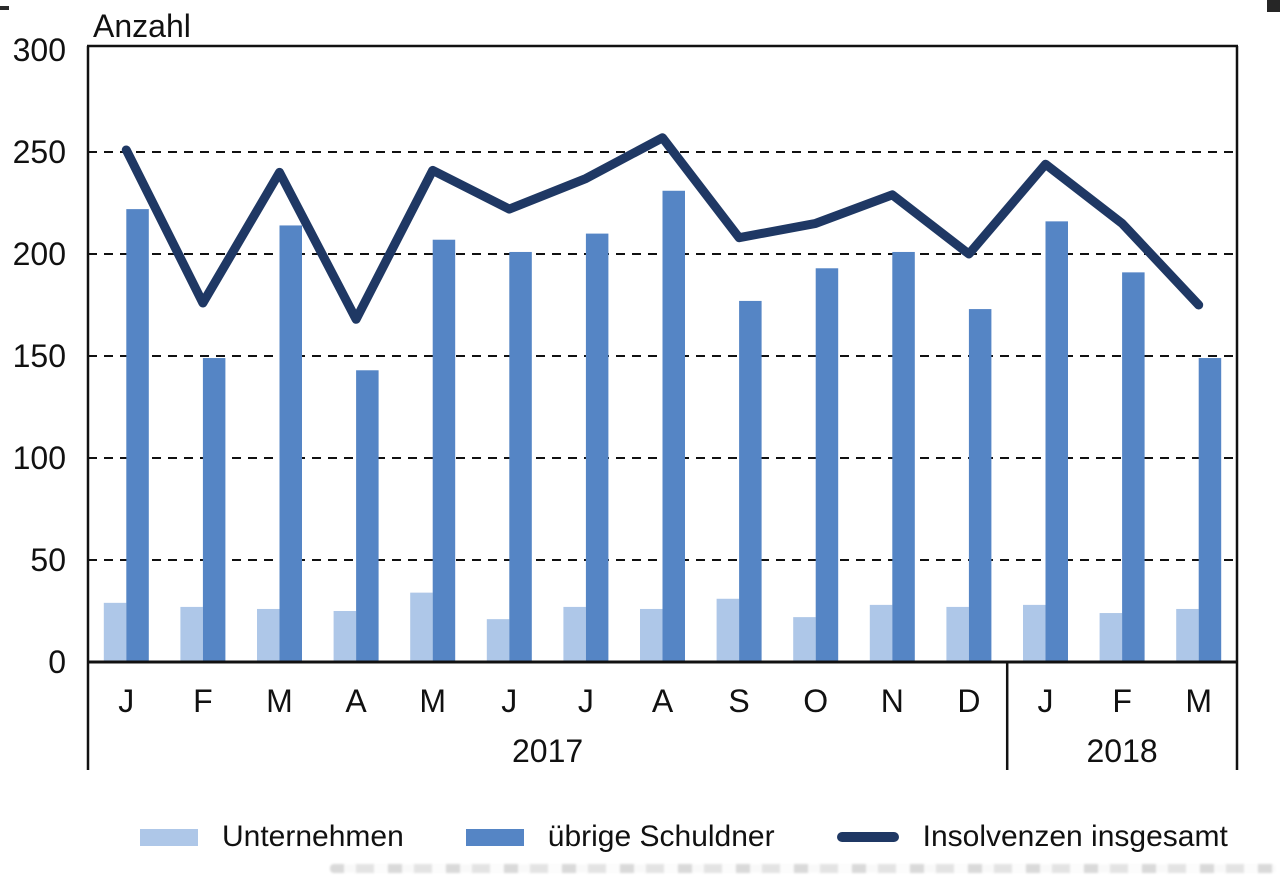 The image size is (1280, 877). What do you see at coordinates (4, 8) in the screenshot?
I see `scan-speck-top-left` at bounding box center [4, 8].